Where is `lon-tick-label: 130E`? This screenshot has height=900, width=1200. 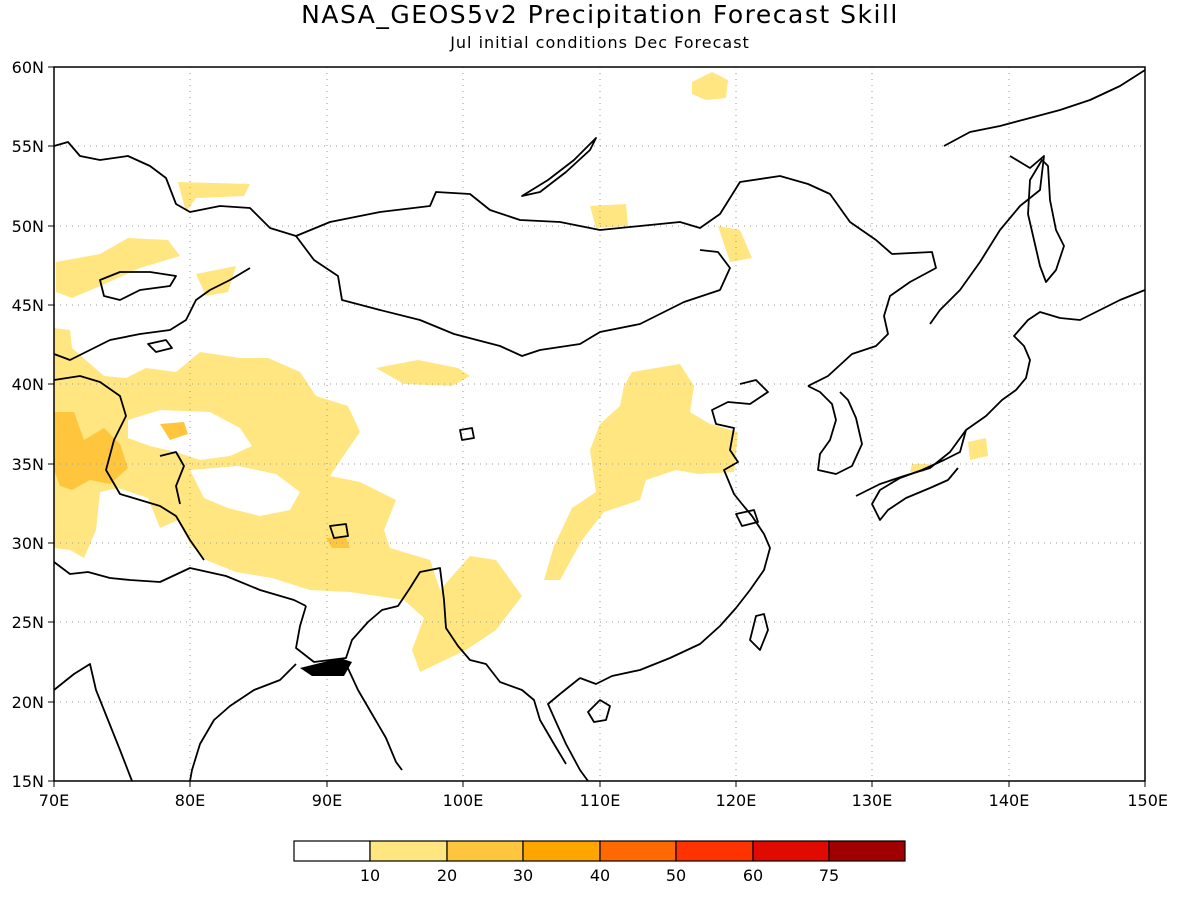
lon-tick-label: 130E is located at coordinates (872, 800).